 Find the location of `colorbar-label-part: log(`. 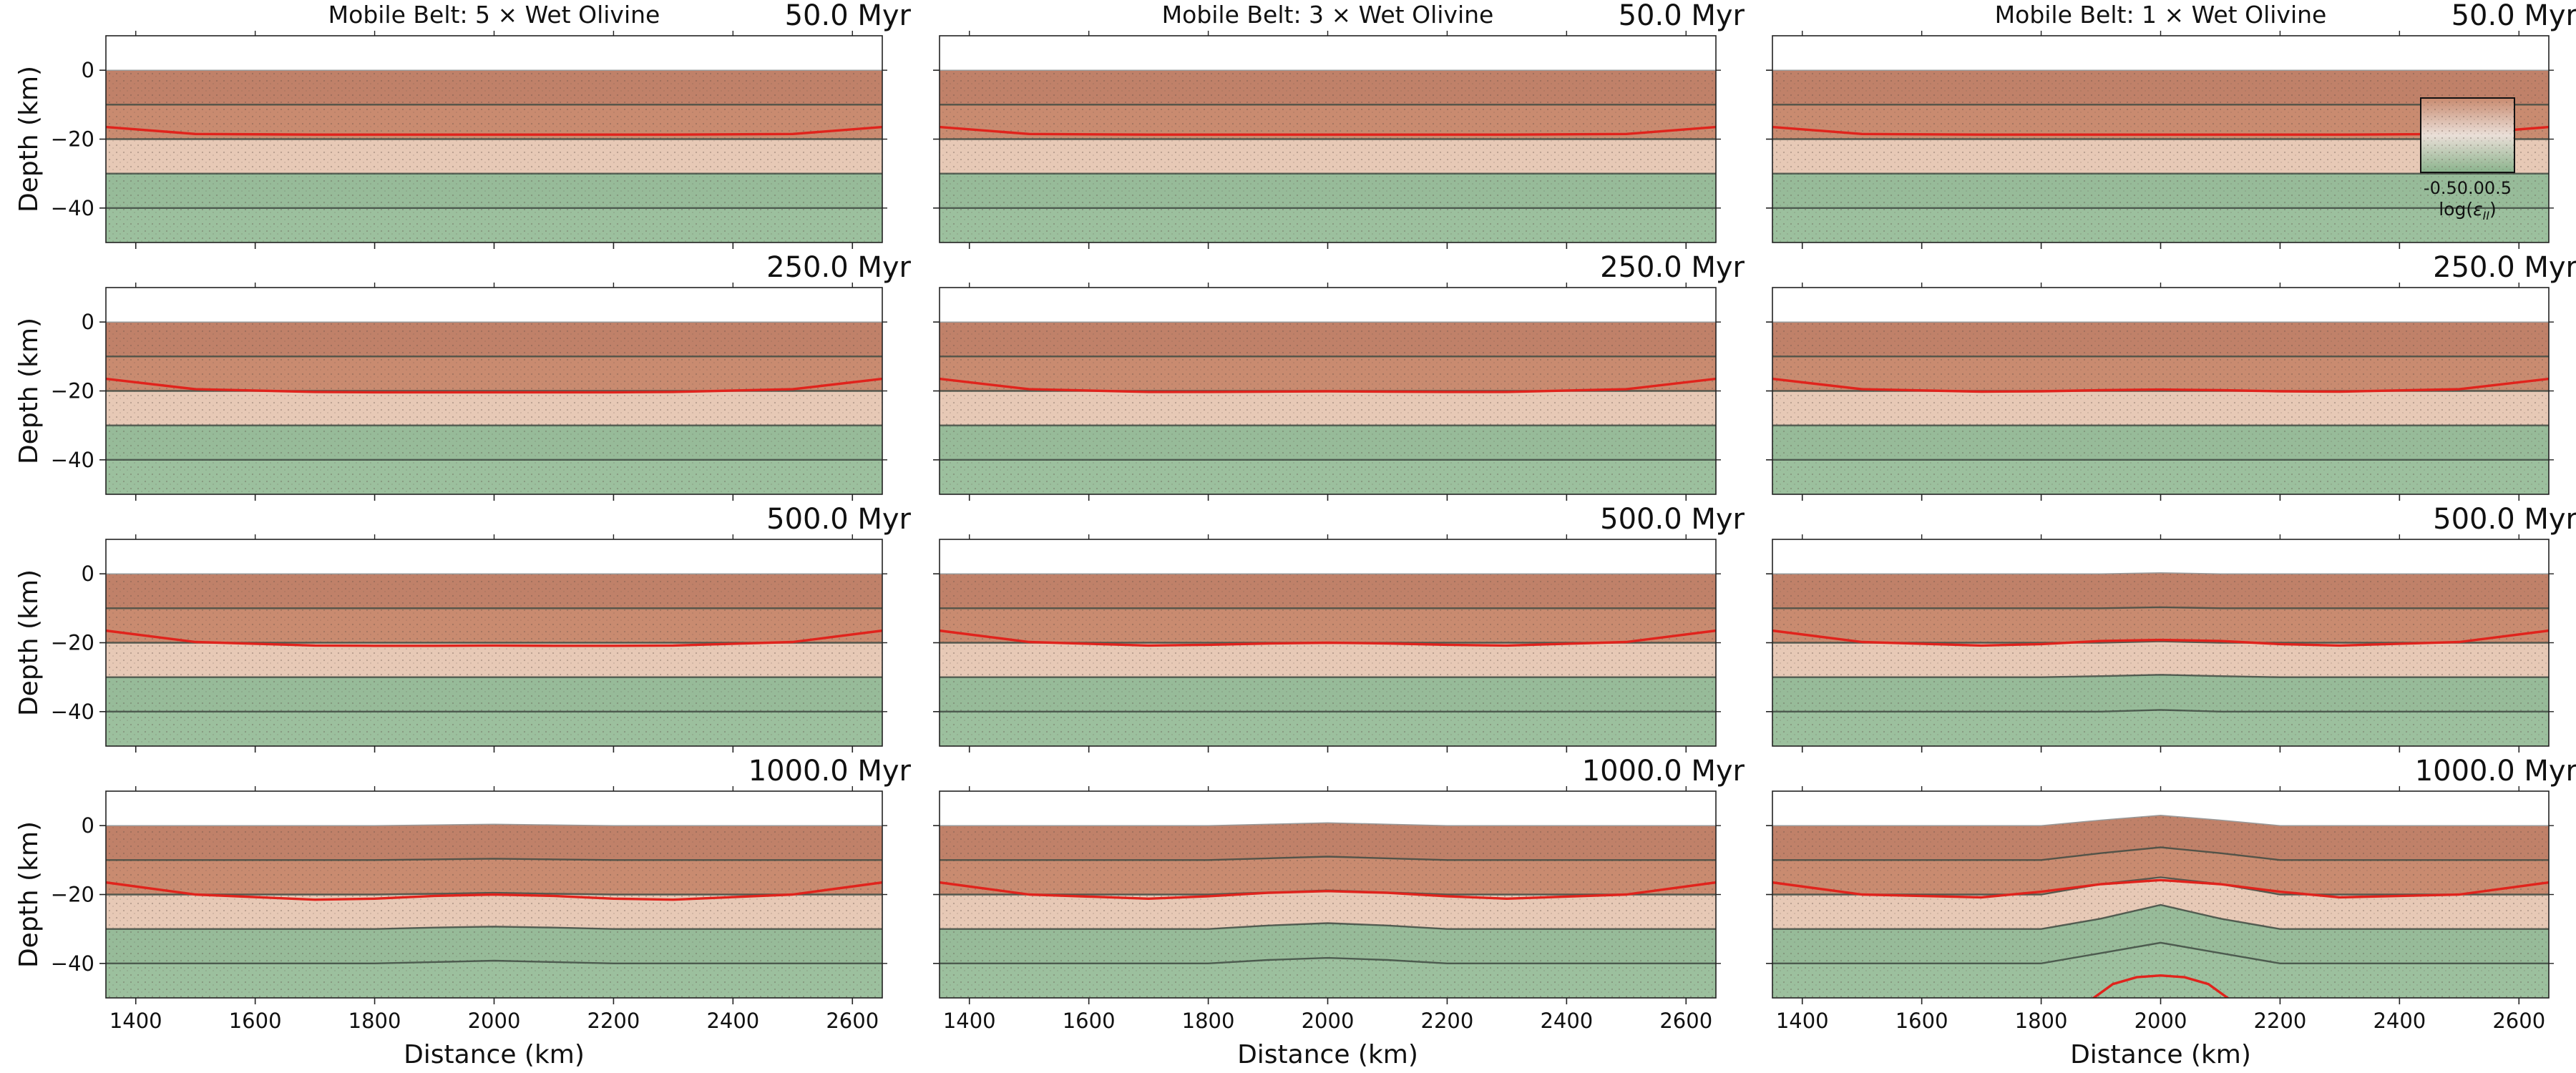

colorbar-label-part: log( is located at coordinates (2456, 209).